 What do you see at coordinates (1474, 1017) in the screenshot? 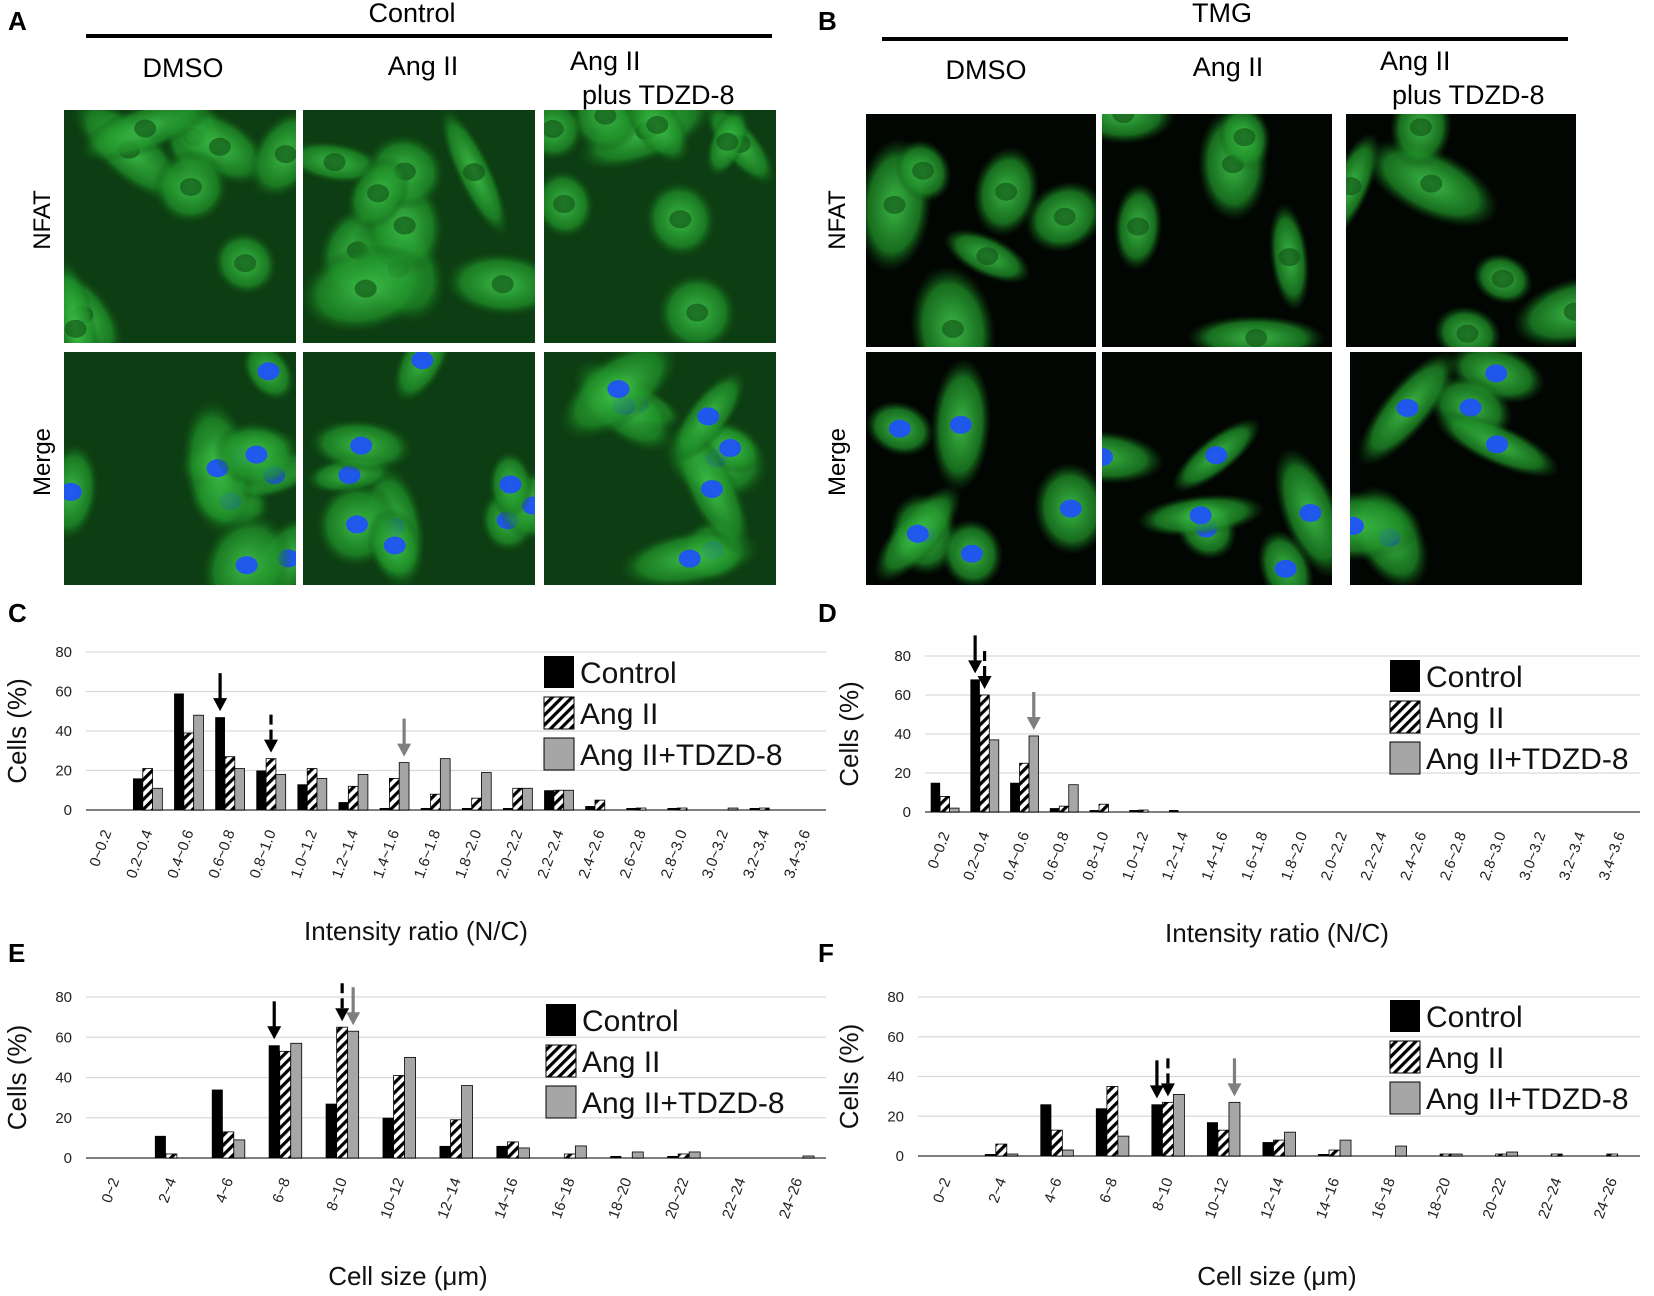
I see `legend-label: Control` at bounding box center [1474, 1017].